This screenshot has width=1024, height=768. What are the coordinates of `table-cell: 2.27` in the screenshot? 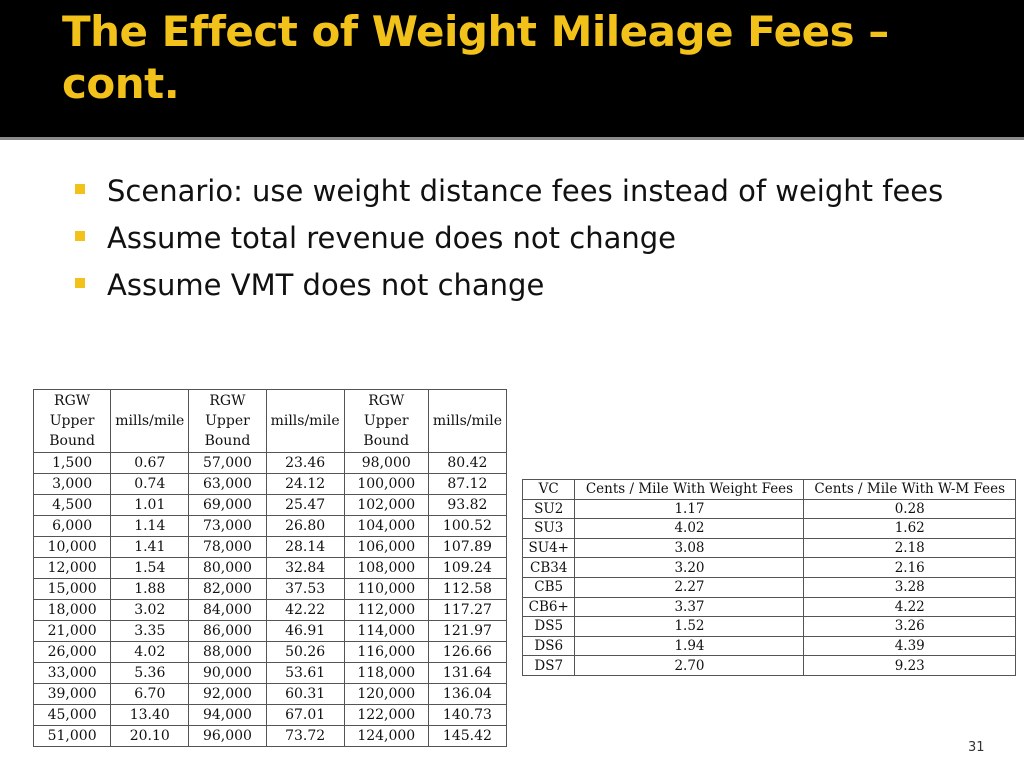 It's located at (689, 587).